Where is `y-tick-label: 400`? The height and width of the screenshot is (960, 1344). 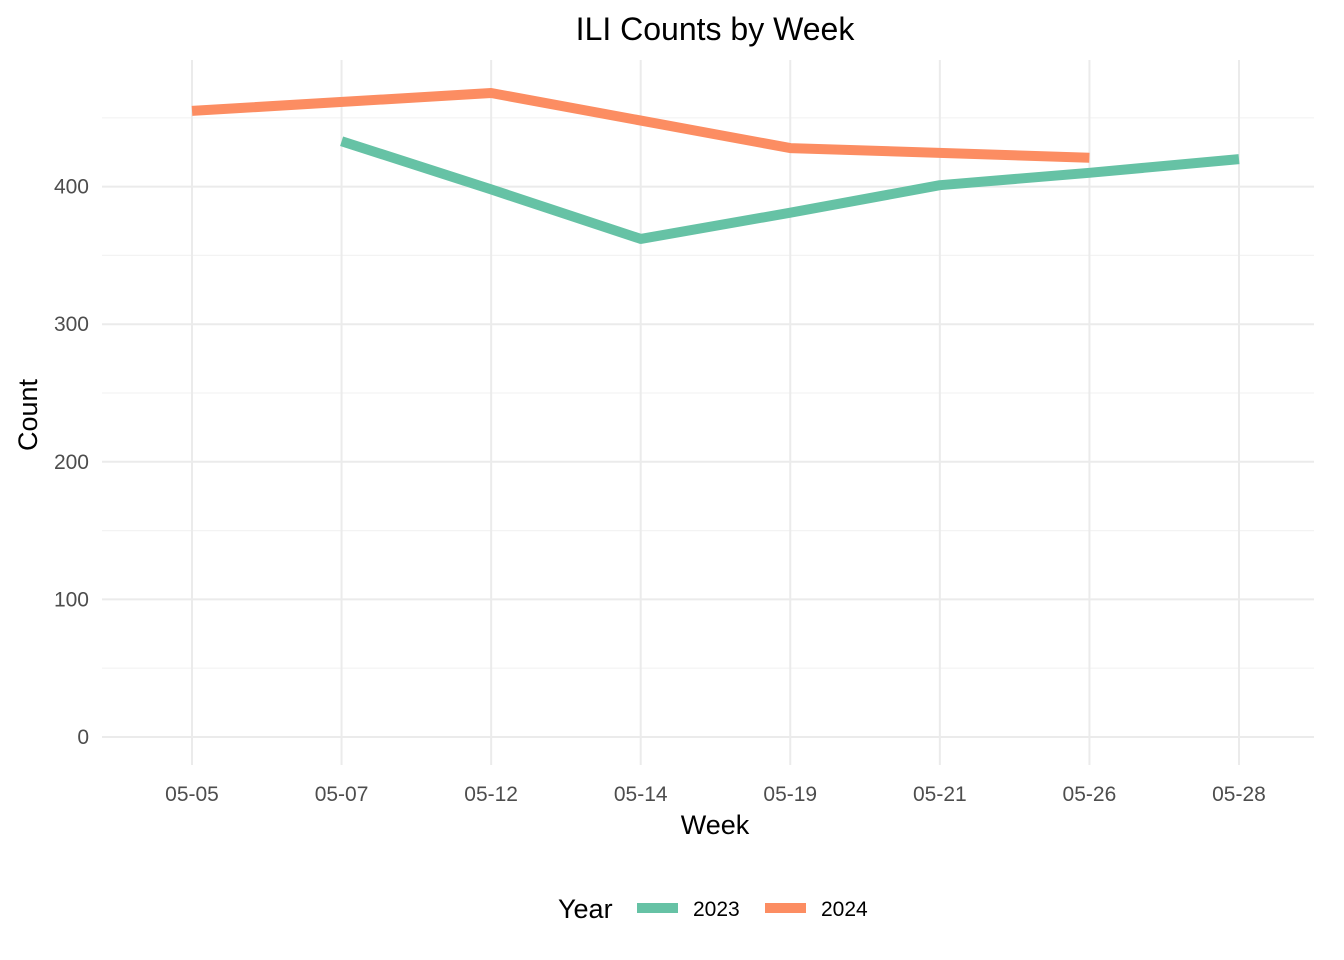 y-tick-label: 400 is located at coordinates (71, 187).